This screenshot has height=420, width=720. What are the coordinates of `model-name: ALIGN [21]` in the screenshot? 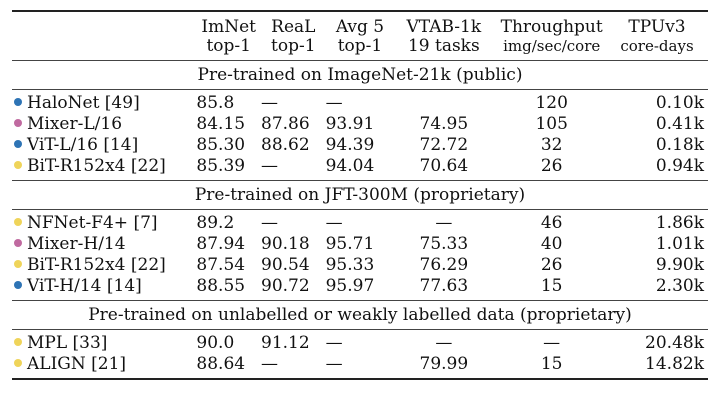 It's located at (77, 364).